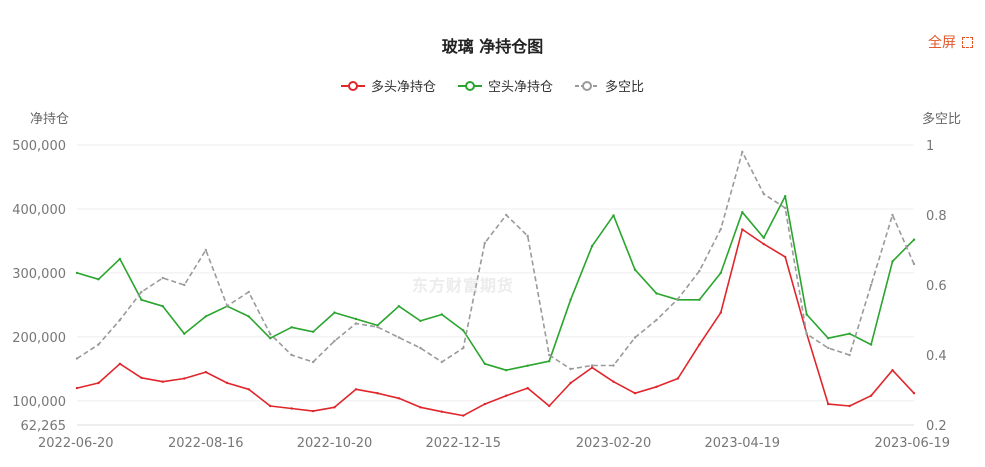 The height and width of the screenshot is (467, 985). What do you see at coordinates (469, 86) in the screenshot?
I see `legend-swatch-short` at bounding box center [469, 86].